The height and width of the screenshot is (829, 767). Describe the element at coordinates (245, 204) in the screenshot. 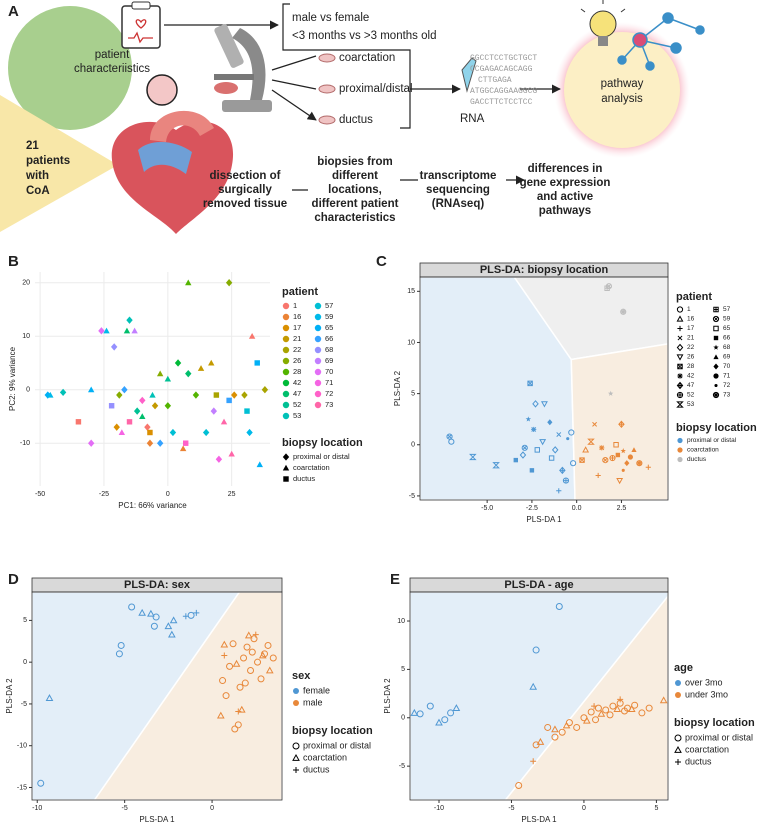

I see `step-text: removed tissue` at that location.